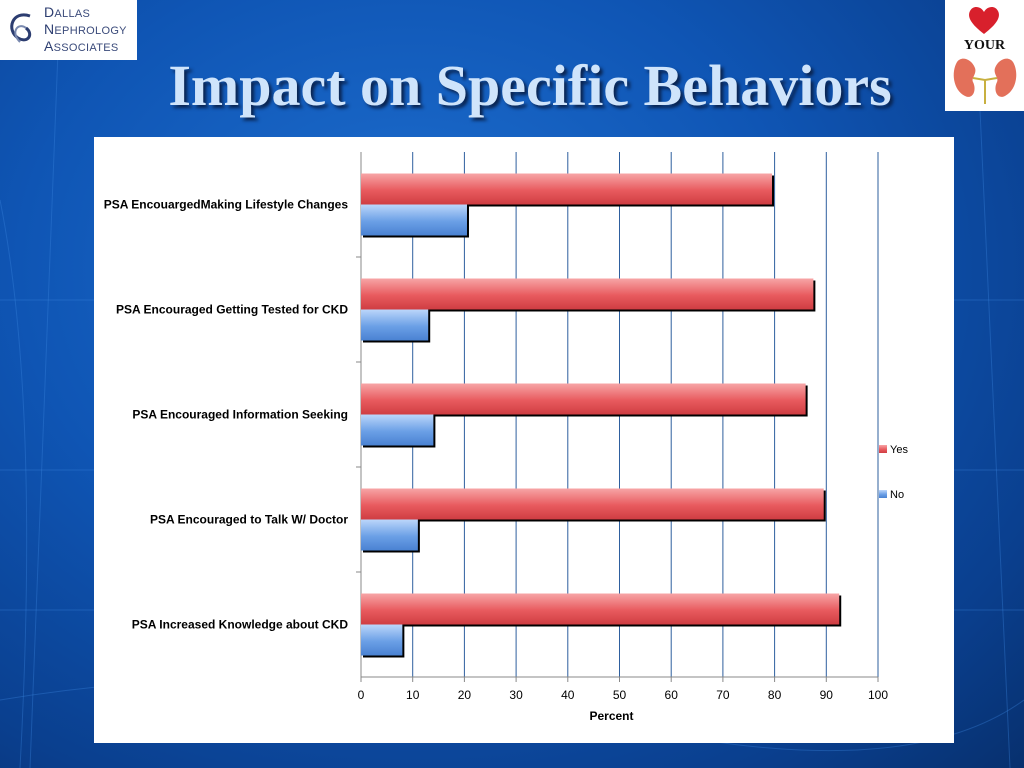  What do you see at coordinates (611, 716) in the screenshot?
I see `x-axis-label: Percent` at bounding box center [611, 716].